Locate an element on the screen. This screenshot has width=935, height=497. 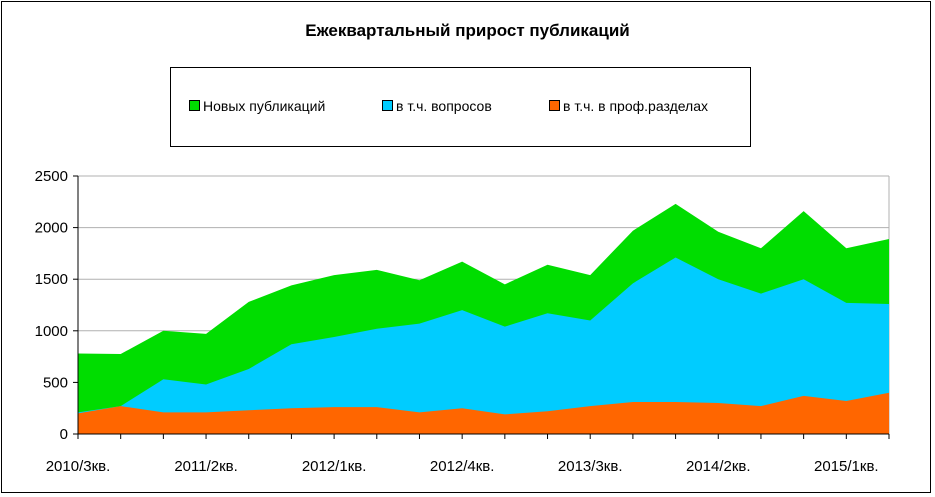
y-tick-label-1500: 1500 is located at coordinates (51, 279).